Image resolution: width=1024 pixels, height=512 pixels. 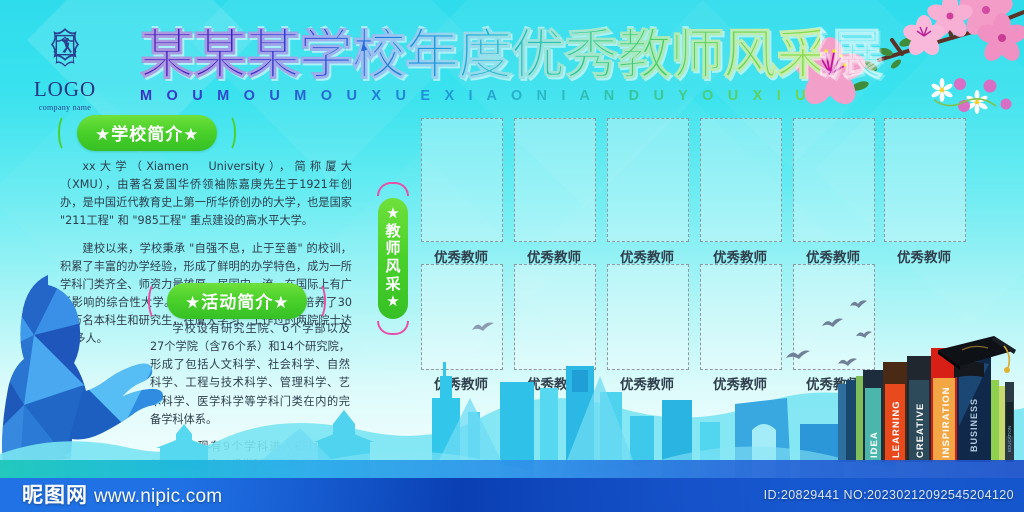 What do you see at coordinates (946, 422) in the screenshot?
I see `book-label: INSPIRATION` at bounding box center [946, 422].